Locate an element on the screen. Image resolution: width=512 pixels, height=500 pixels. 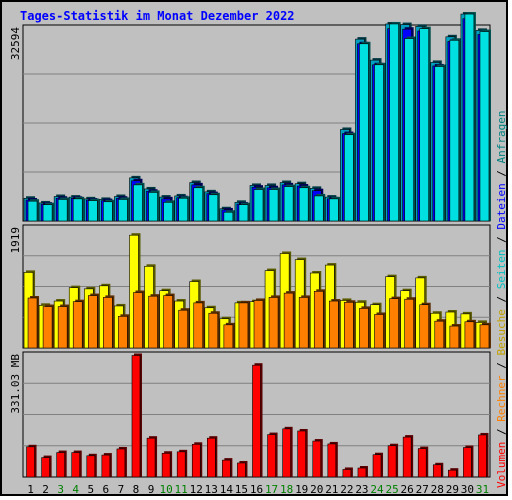
legend-item-anfragen: Anfragen is located at coordinates (501, 136).